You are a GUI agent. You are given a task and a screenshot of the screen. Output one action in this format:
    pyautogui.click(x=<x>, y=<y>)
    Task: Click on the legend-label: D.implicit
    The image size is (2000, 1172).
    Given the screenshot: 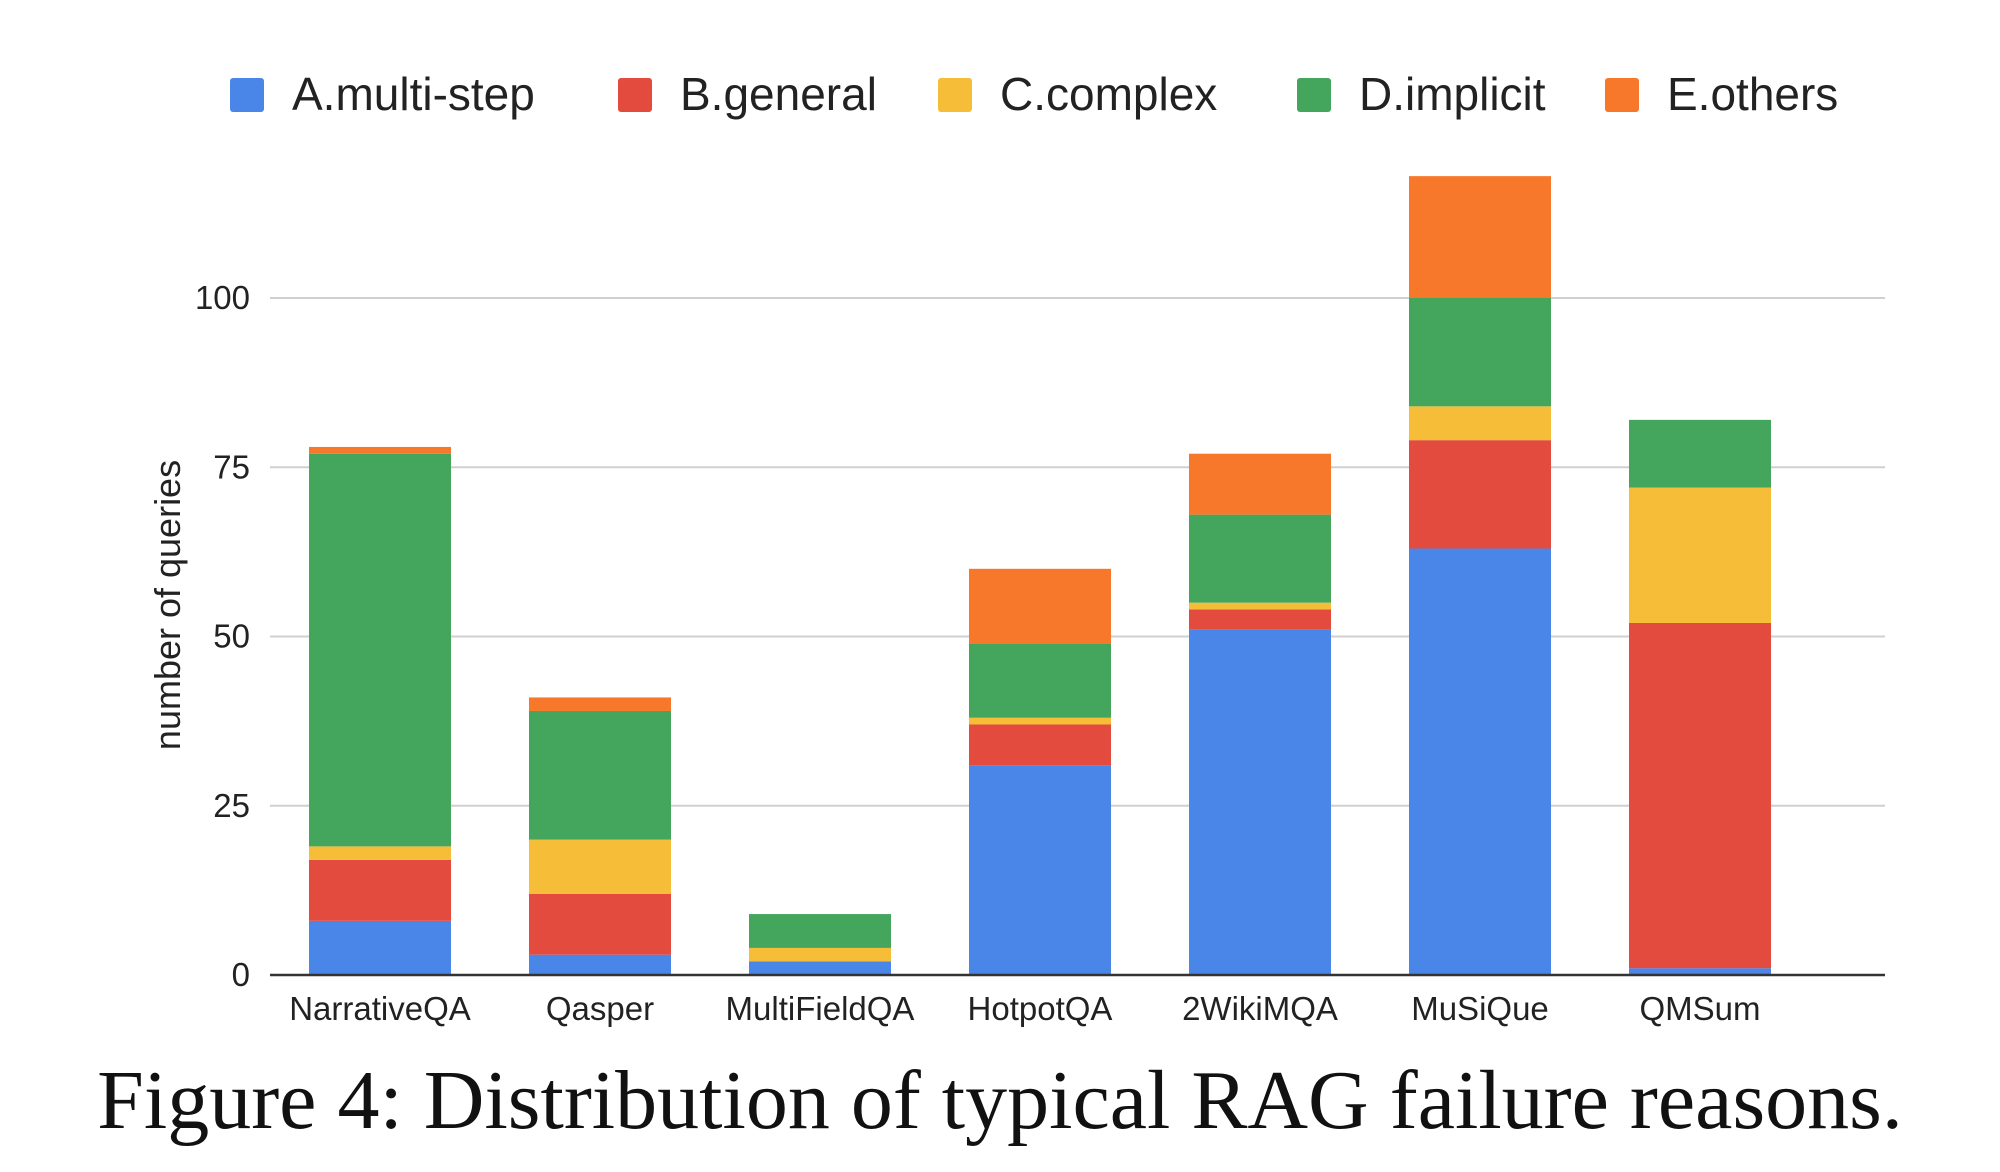 What is the action you would take?
    pyautogui.click(x=1452, y=94)
    